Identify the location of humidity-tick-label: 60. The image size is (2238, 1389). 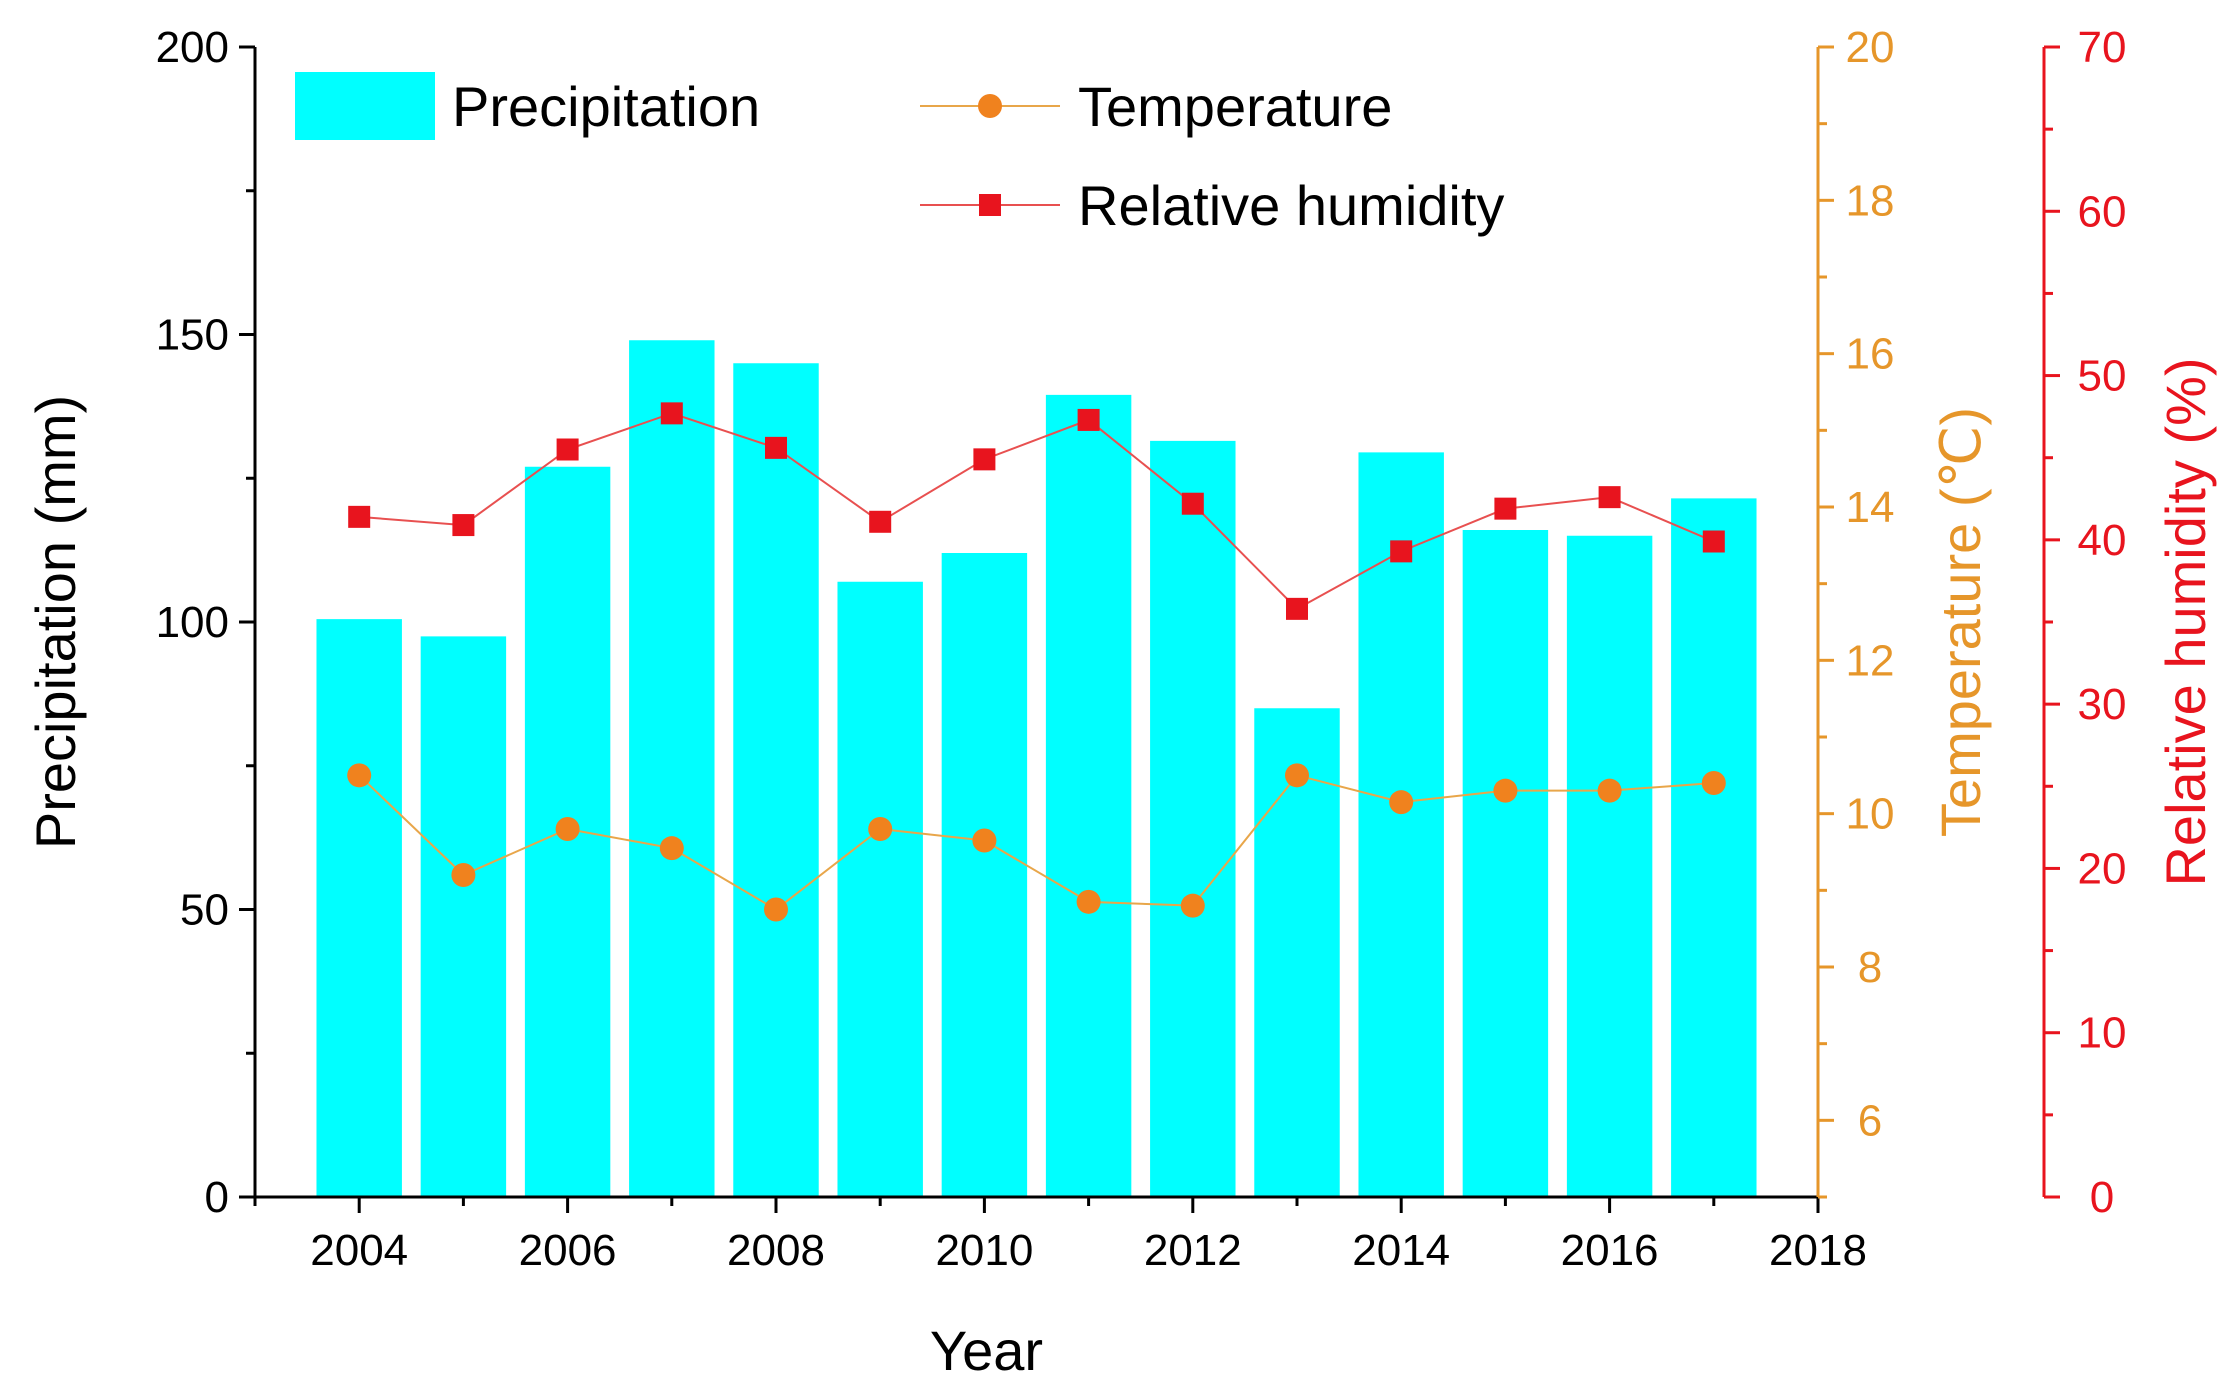
(2102, 211).